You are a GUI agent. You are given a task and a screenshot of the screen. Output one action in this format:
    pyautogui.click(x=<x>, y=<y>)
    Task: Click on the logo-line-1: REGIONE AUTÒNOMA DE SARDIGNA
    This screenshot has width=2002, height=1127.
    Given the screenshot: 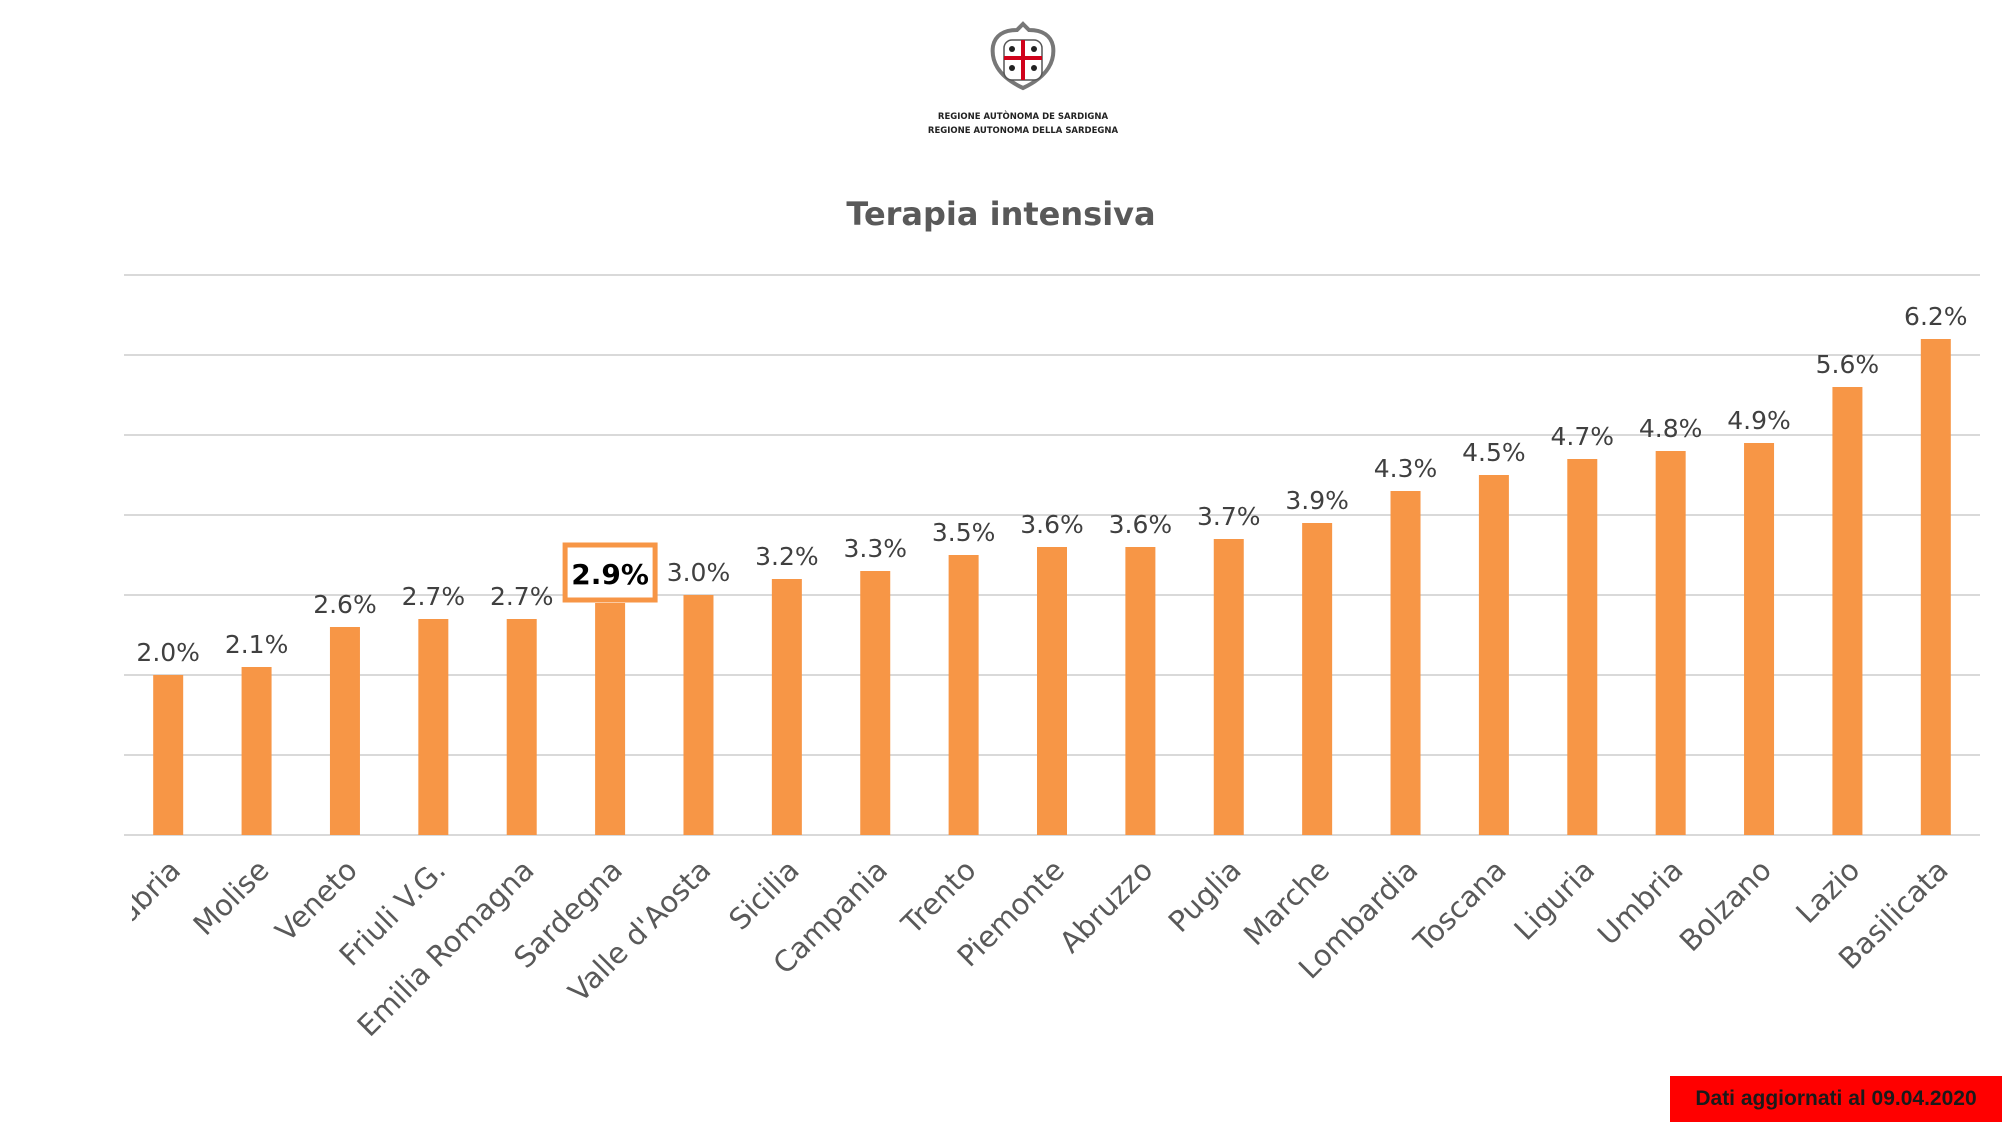 What is the action you would take?
    pyautogui.click(x=1023, y=116)
    